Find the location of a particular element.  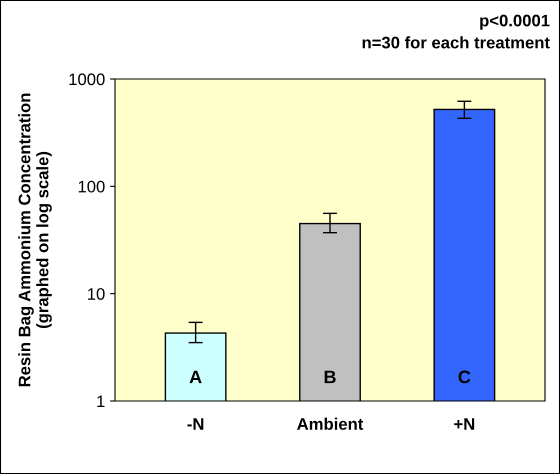

y-tick-label: 10 is located at coordinates (96, 294).